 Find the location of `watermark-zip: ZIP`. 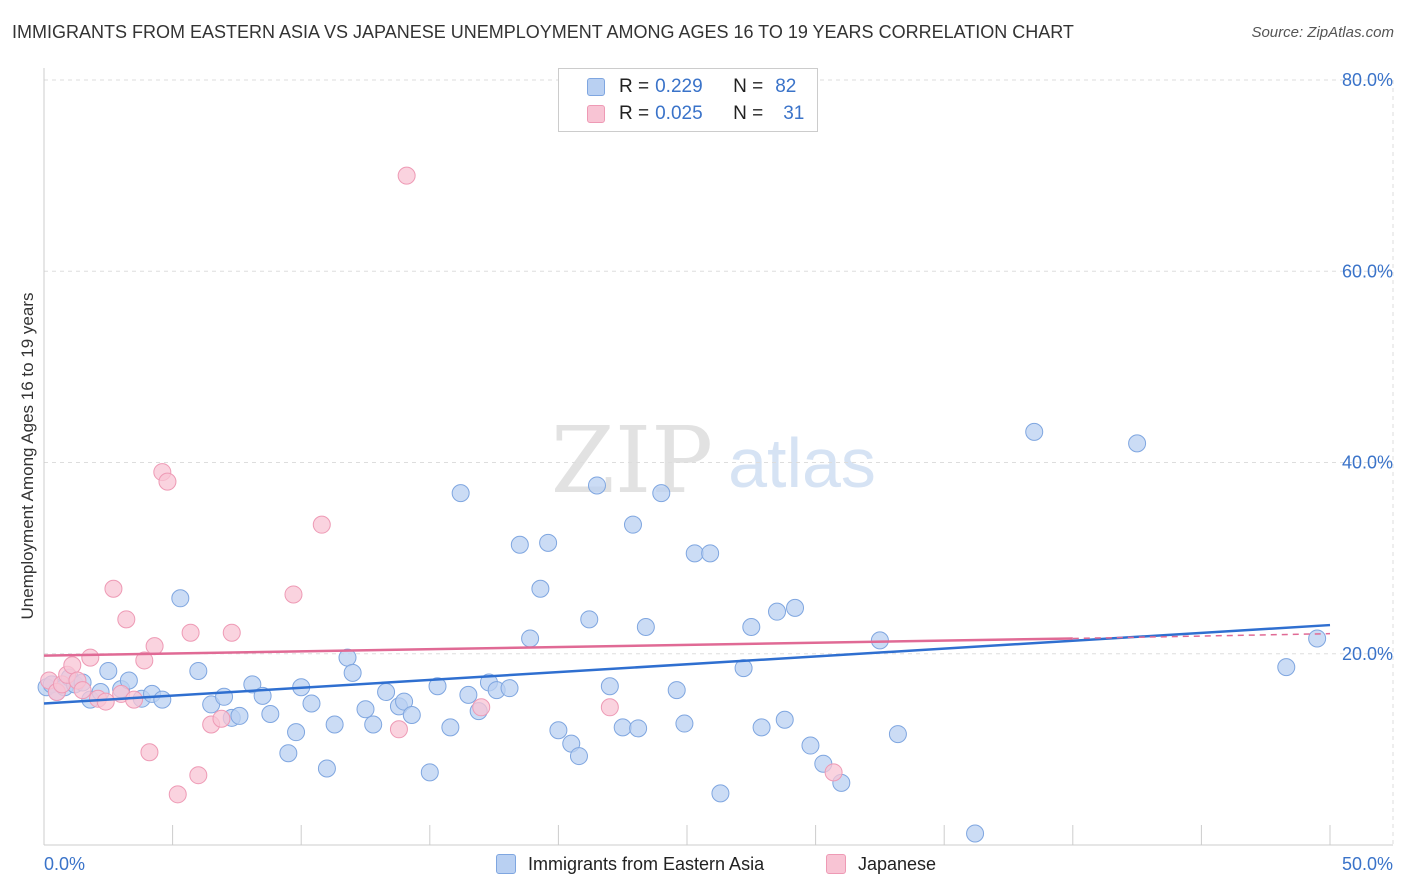

watermark-zip: ZIP is located at coordinates (632, 460).